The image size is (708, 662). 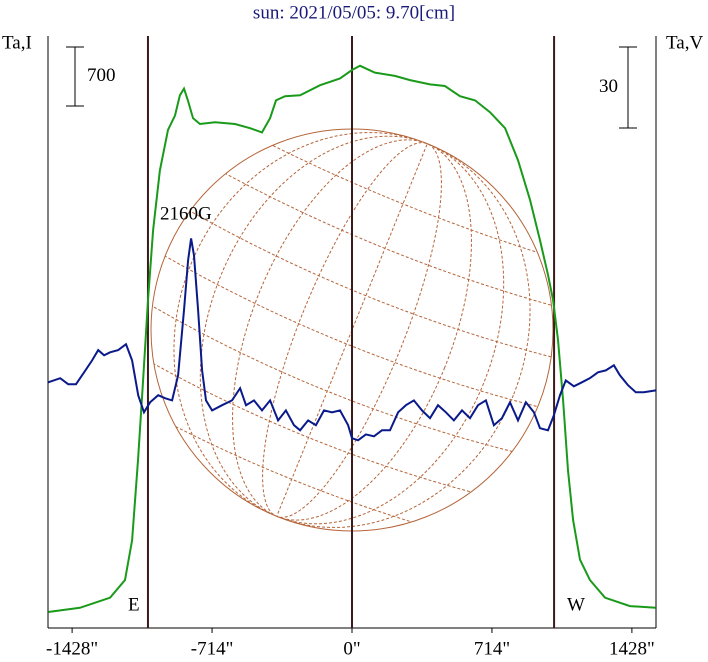 I want to click on chart-title: sun: 2021/05/05: 9.70[cm], so click(x=354, y=12).